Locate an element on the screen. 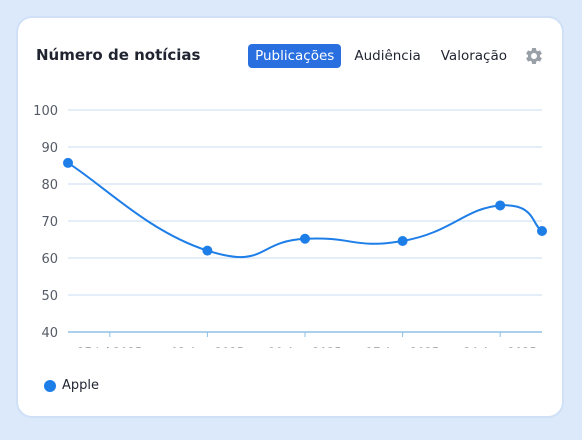  tab-audiencia: Audiência is located at coordinates (387, 56).